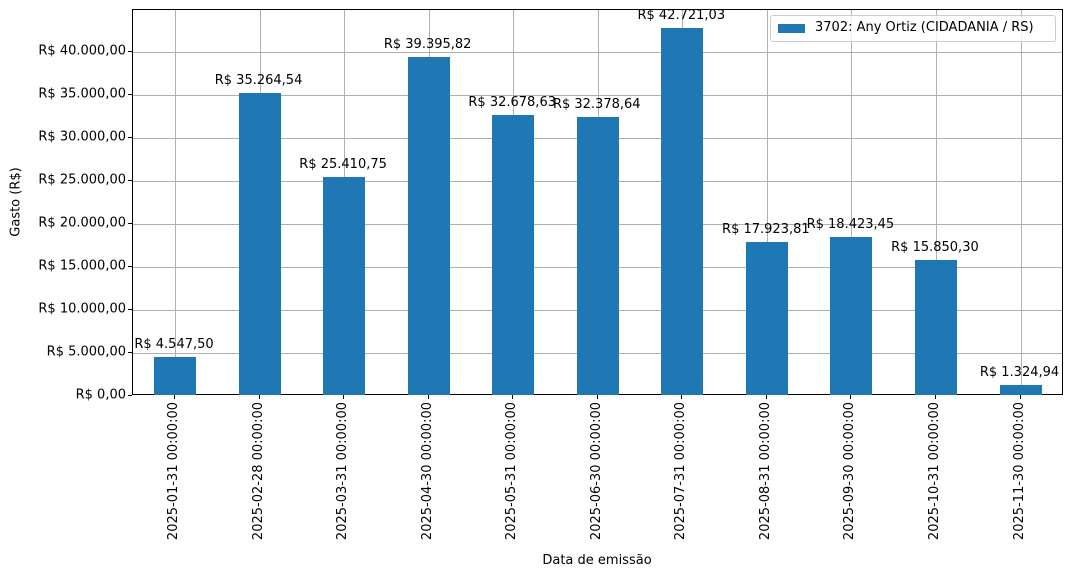  I want to click on x-tick-label: 2025-02-28 00:00:00, so click(258, 471).